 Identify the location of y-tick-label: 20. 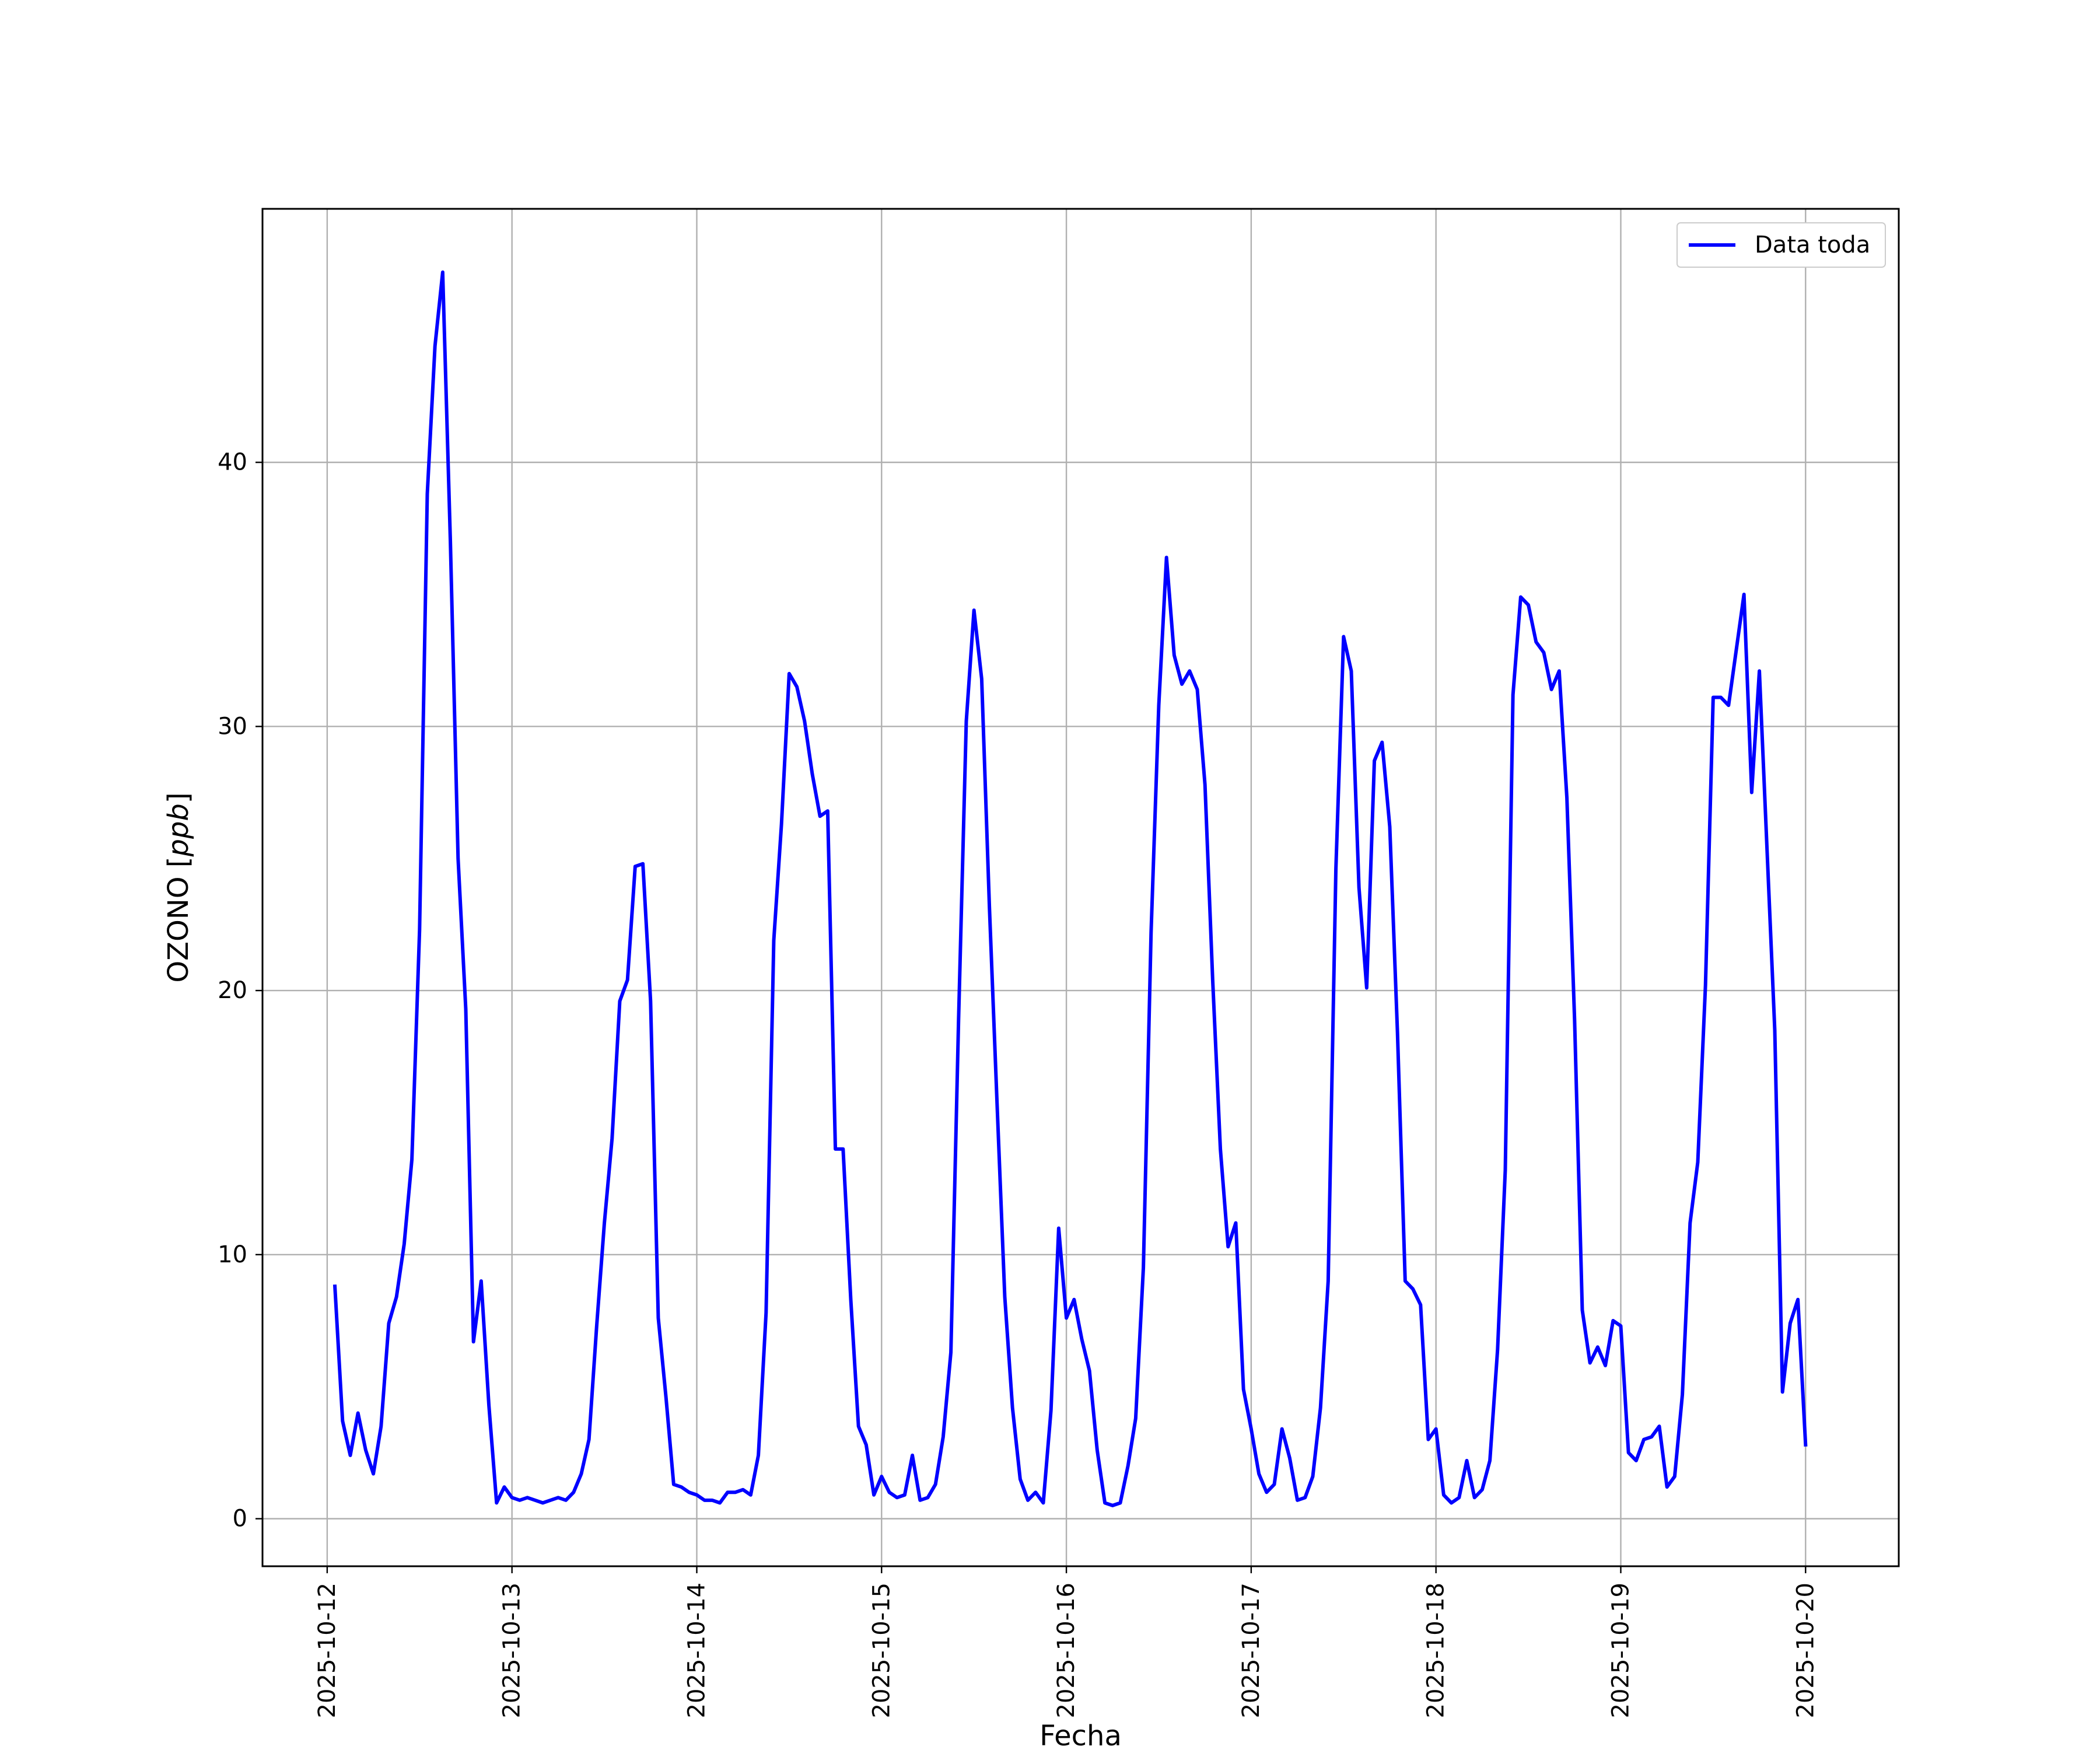
(232, 991).